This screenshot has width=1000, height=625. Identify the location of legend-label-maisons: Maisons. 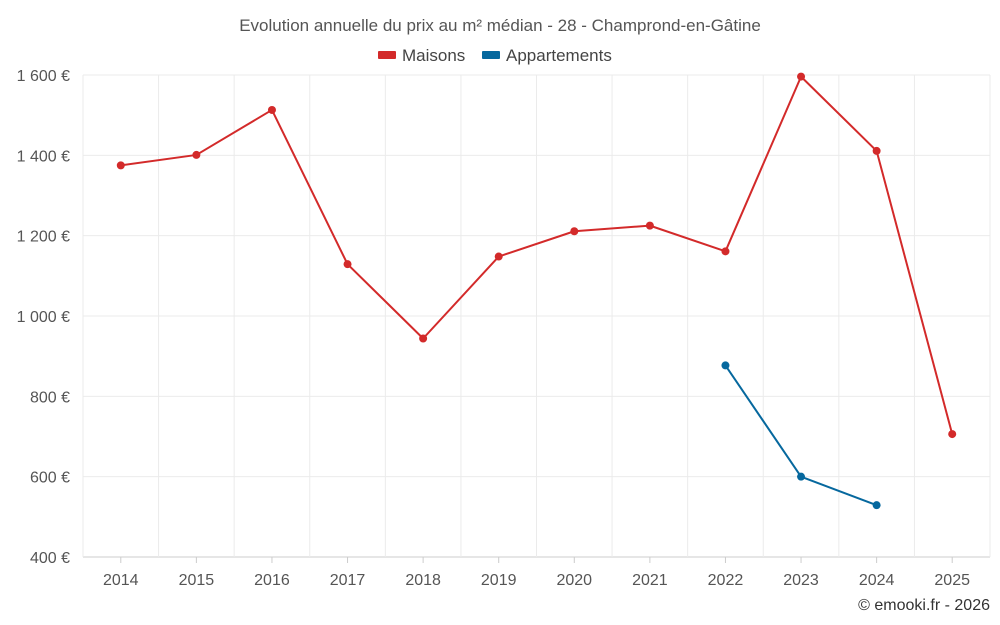
(433, 55).